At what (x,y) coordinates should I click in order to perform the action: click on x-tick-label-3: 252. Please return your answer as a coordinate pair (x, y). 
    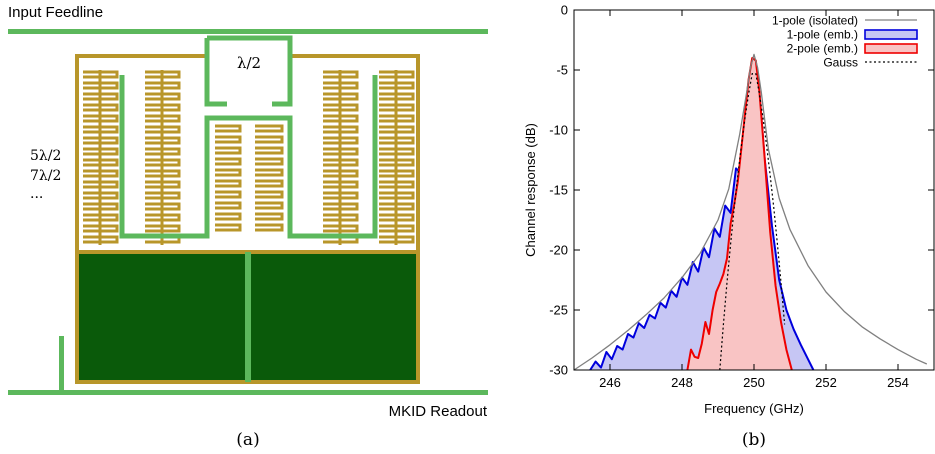
    Looking at the image, I should click on (826, 382).